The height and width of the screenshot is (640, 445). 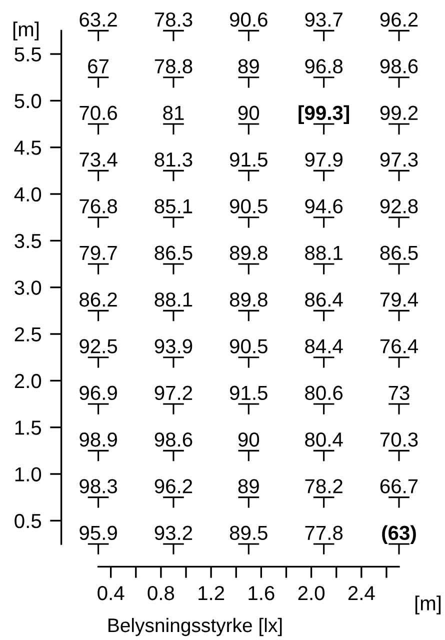 What do you see at coordinates (249, 19) in the screenshot?
I see `annotation: 90.6` at bounding box center [249, 19].